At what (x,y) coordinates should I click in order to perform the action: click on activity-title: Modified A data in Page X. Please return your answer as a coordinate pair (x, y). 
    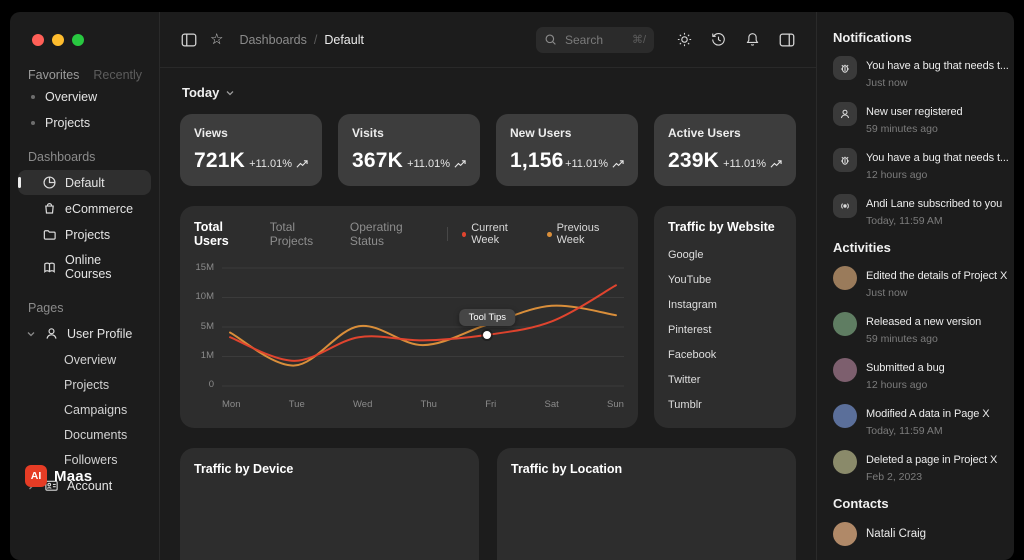
    Looking at the image, I should click on (928, 414).